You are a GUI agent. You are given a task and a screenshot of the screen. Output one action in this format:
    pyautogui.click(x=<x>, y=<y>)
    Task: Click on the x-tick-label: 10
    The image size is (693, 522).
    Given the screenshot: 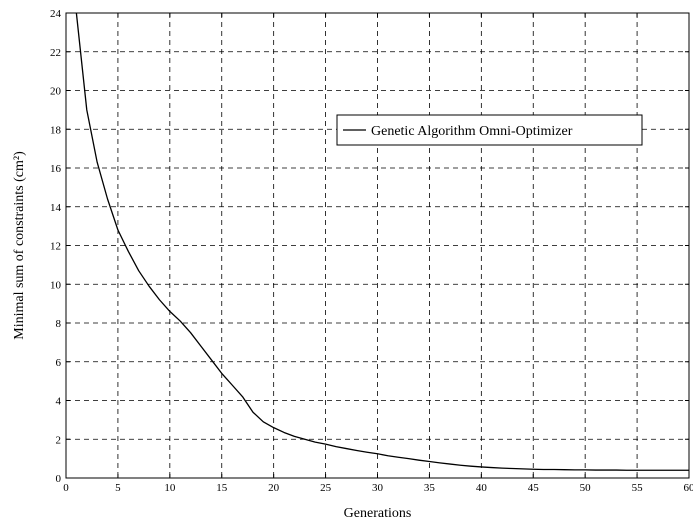 What is the action you would take?
    pyautogui.click(x=170, y=488)
    